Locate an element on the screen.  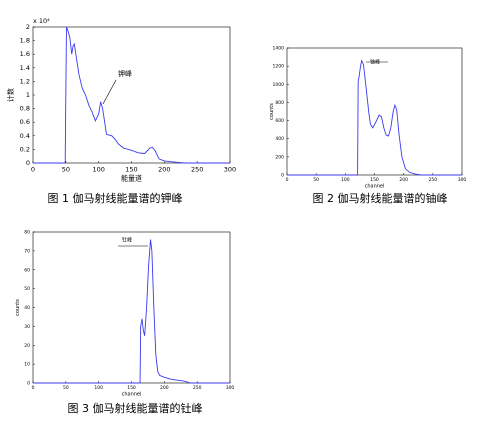
y-tick-label: 1 is located at coordinates (28, 95).